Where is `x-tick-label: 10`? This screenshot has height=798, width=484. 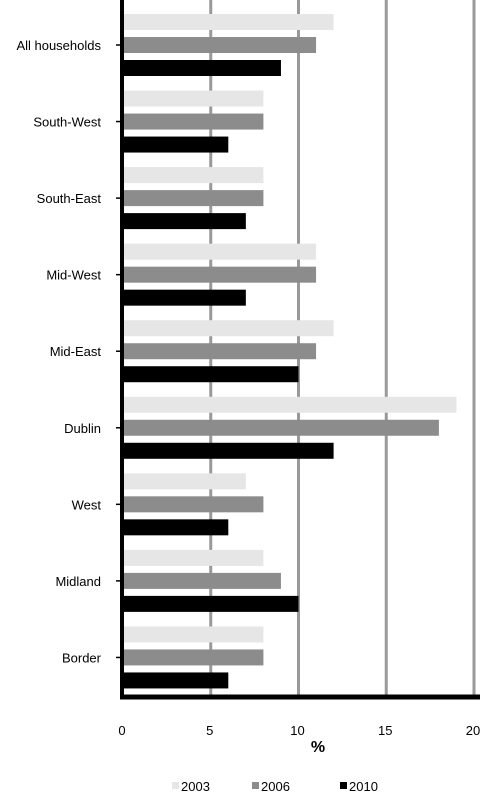 x-tick-label: 10 is located at coordinates (297, 730).